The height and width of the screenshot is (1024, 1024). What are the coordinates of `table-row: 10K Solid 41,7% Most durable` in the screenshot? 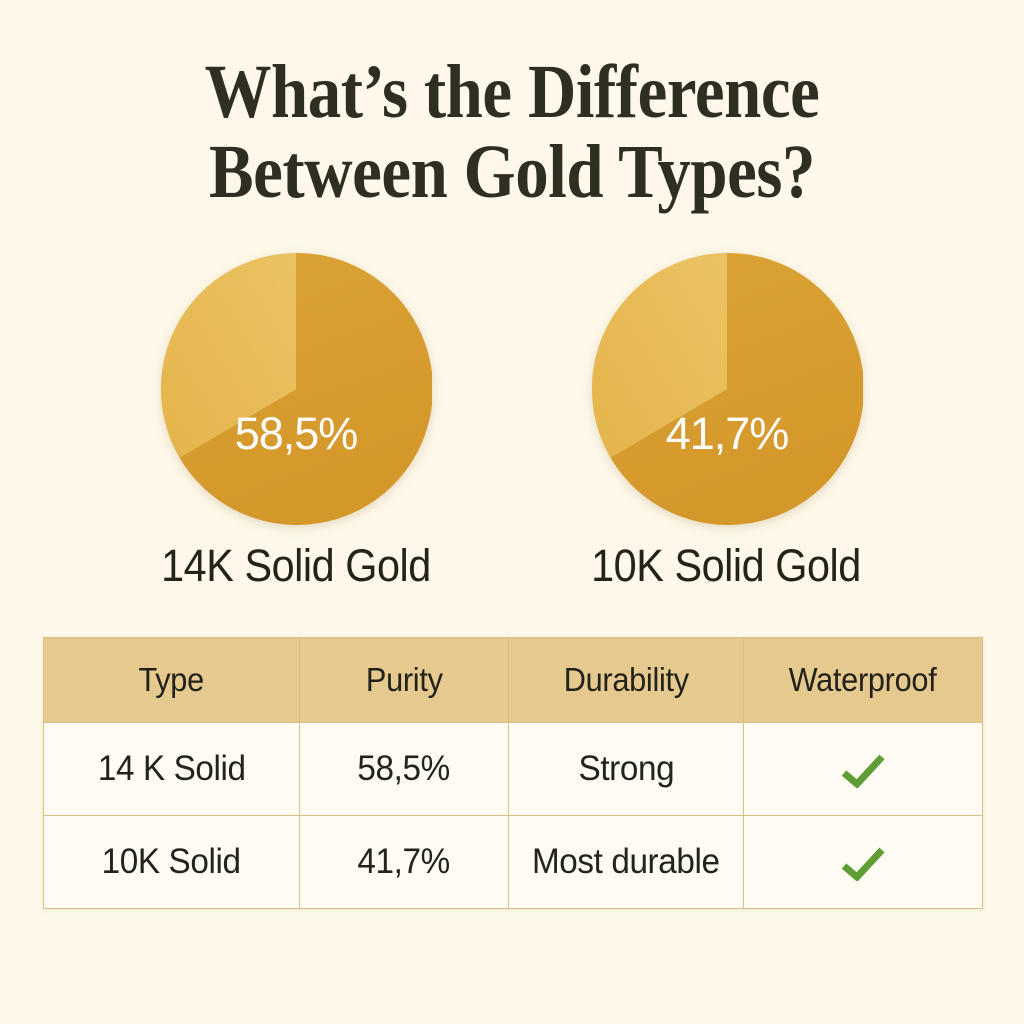 It's located at (513, 862).